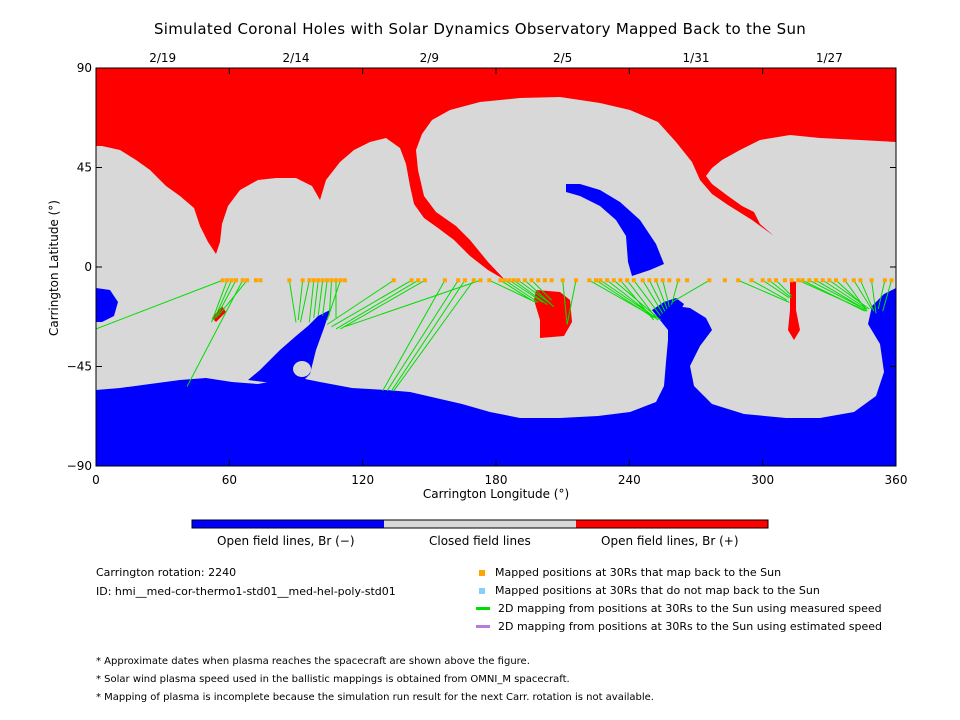 This screenshot has width=960, height=720. What do you see at coordinates (670, 541) in the screenshot?
I see `colorbar-label-positive: Open field lines, Br (+)` at bounding box center [670, 541].